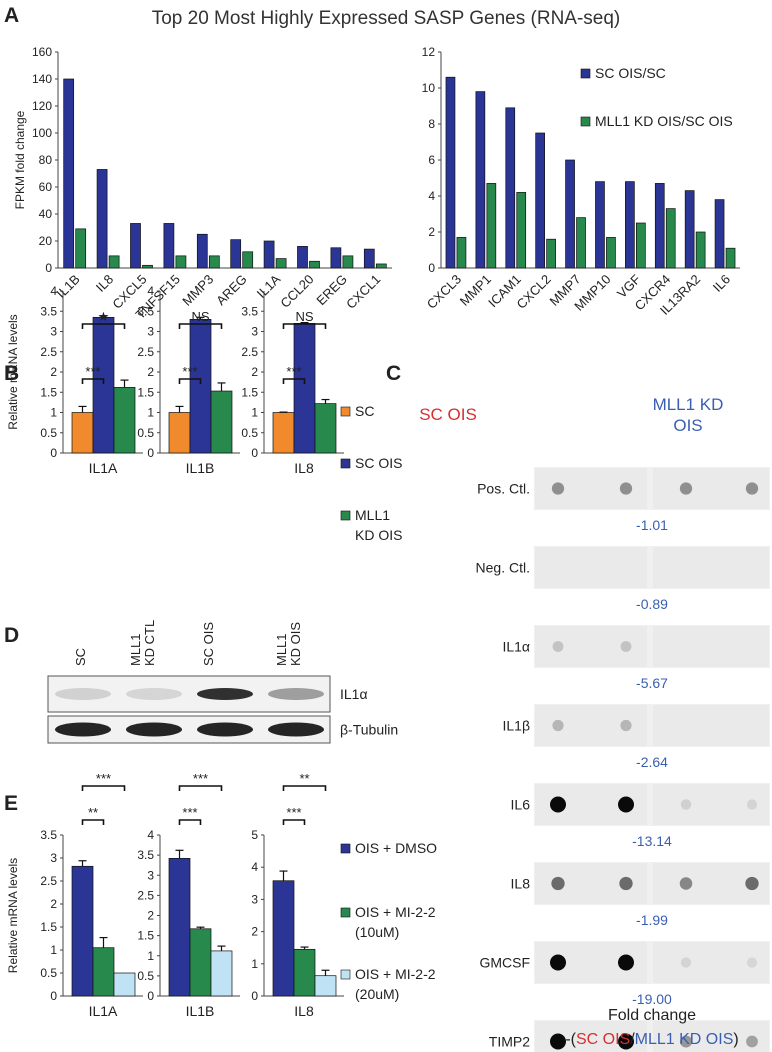 This screenshot has width=772, height=1052. I want to click on y-tick-label: 2.5, so click(145, 352).